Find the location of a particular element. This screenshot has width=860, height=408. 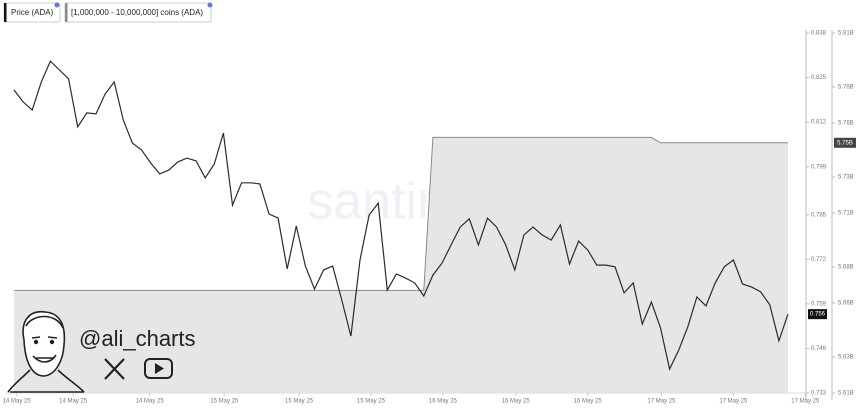

y2-tick-label: 5.61B is located at coordinates (846, 394).